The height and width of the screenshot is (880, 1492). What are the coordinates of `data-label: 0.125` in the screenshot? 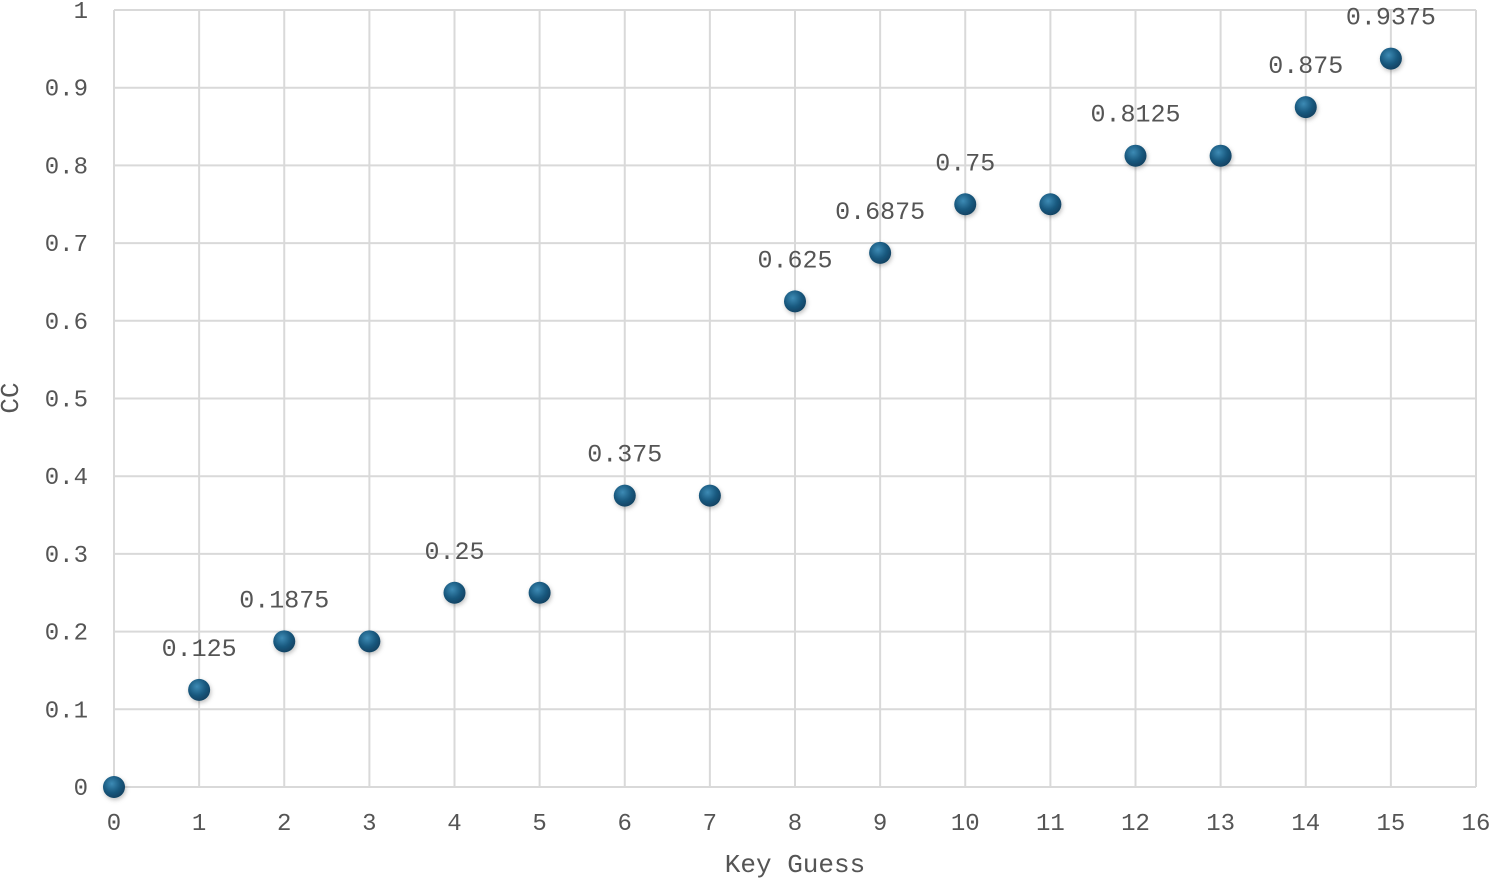 It's located at (199, 649).